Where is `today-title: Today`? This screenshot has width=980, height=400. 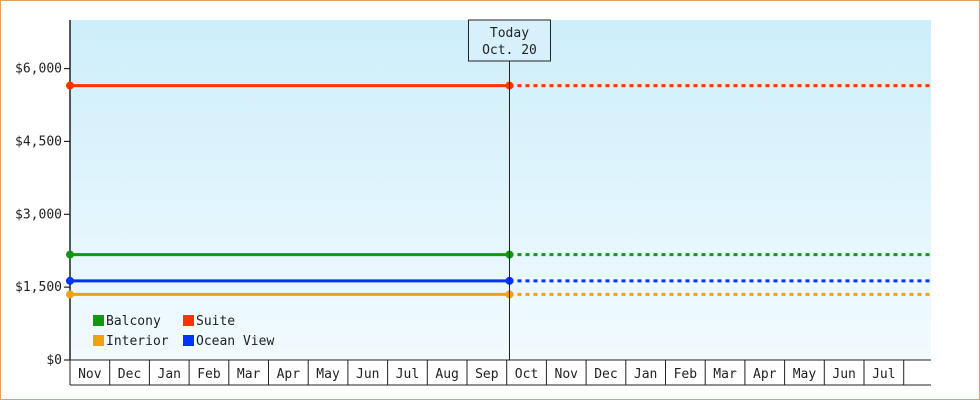
today-title: Today is located at coordinates (509, 33).